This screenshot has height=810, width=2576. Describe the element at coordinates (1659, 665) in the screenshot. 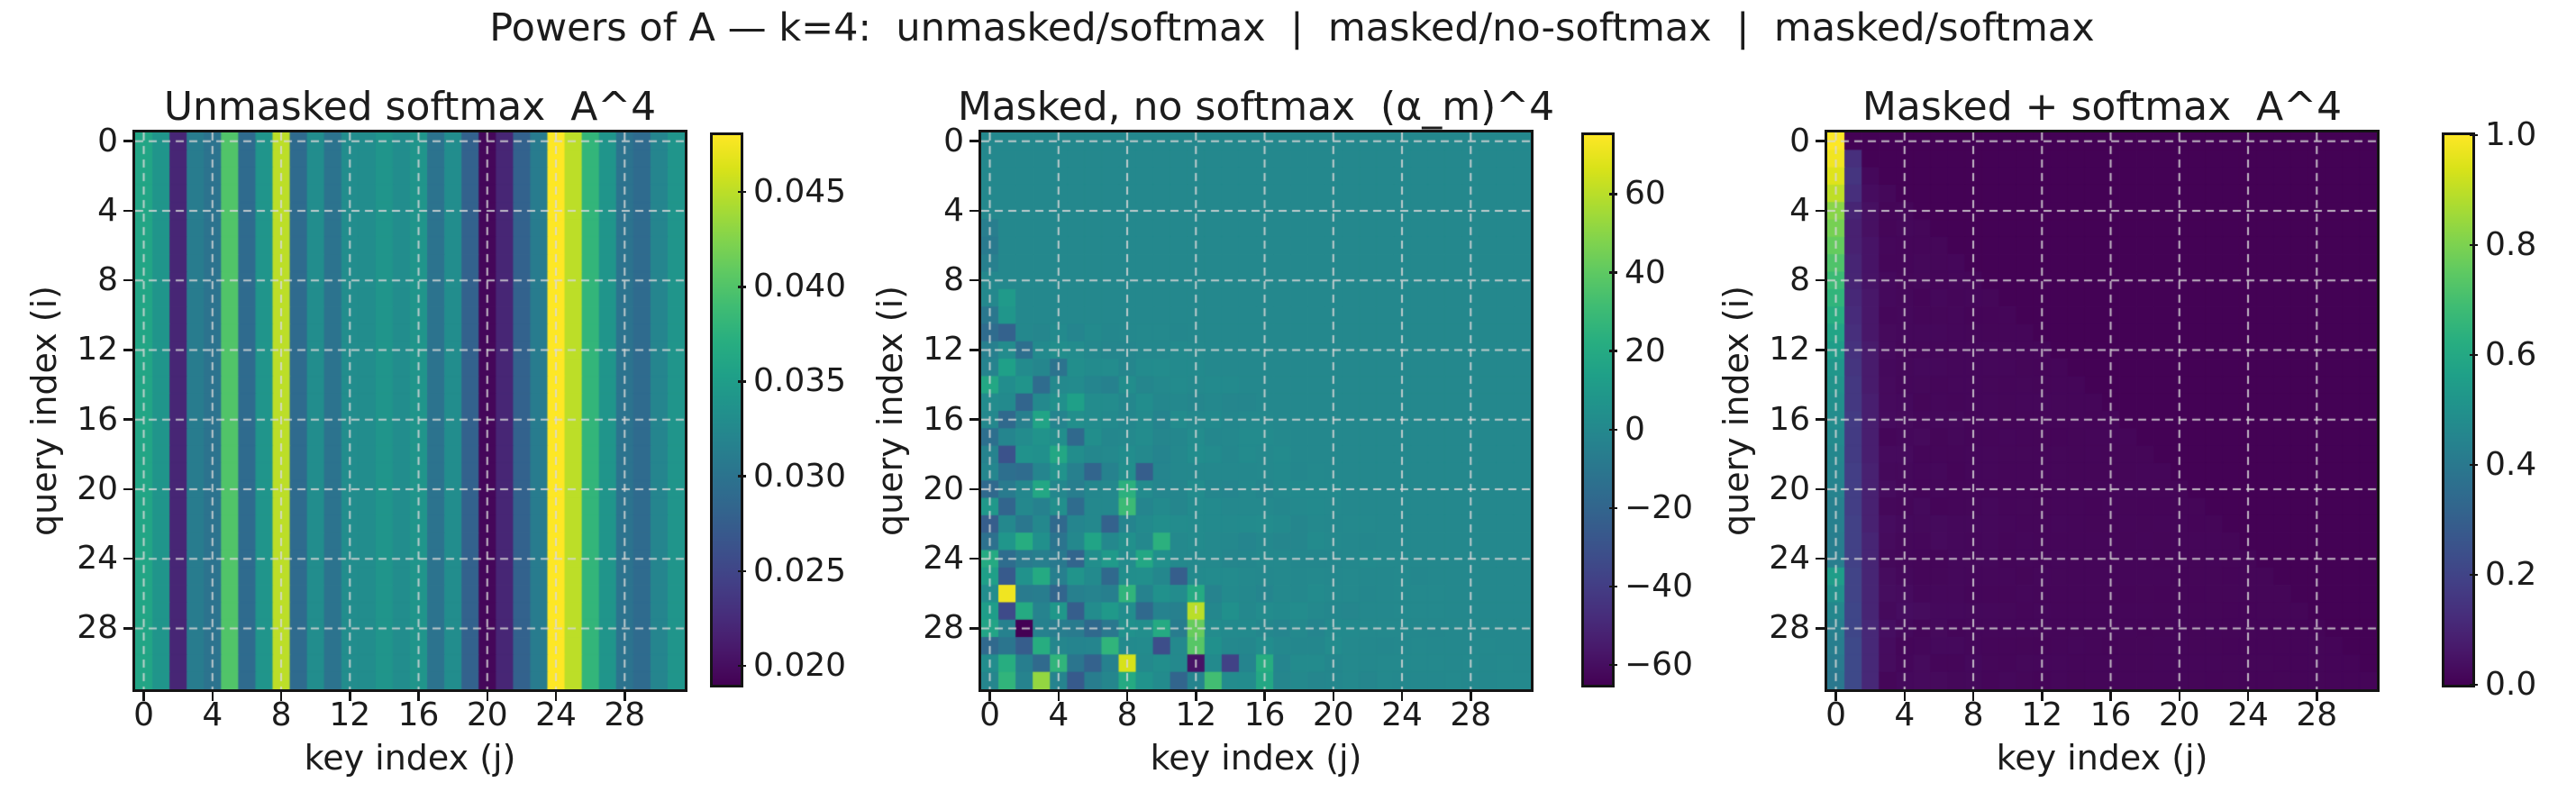

I see `panel-1-colorbar-tick-label: −60` at that location.